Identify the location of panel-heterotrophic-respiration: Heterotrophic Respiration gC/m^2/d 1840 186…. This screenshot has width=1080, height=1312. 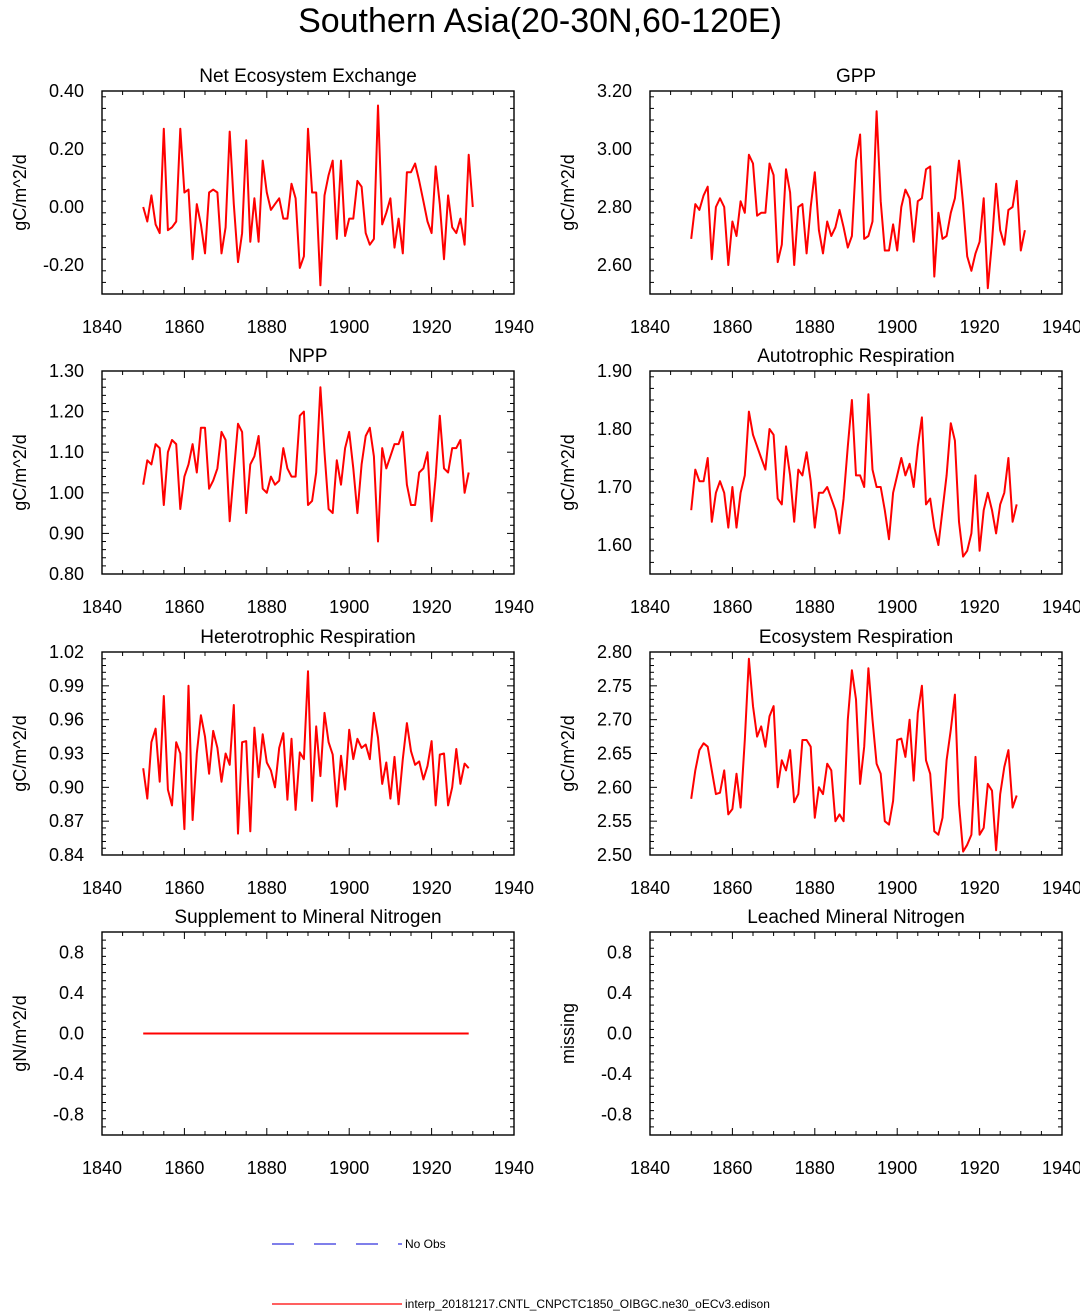
(272, 762).